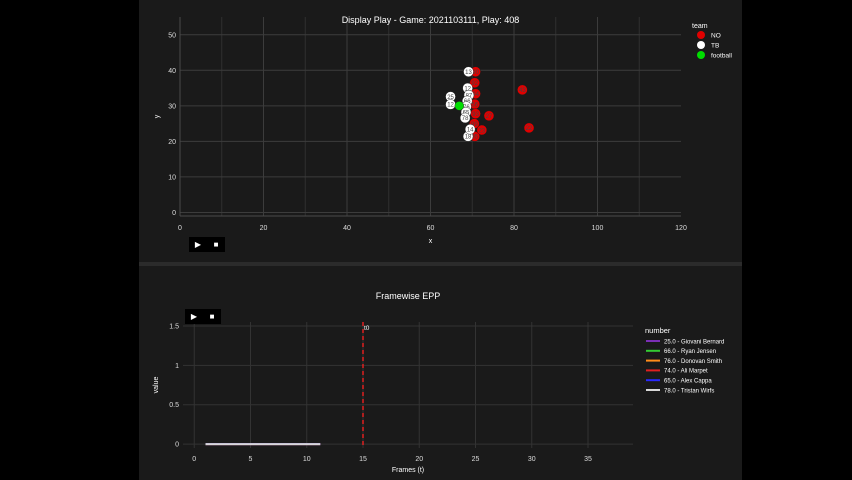 The image size is (852, 480). What do you see at coordinates (658, 330) in the screenshot?
I see `legend-title: number` at bounding box center [658, 330].